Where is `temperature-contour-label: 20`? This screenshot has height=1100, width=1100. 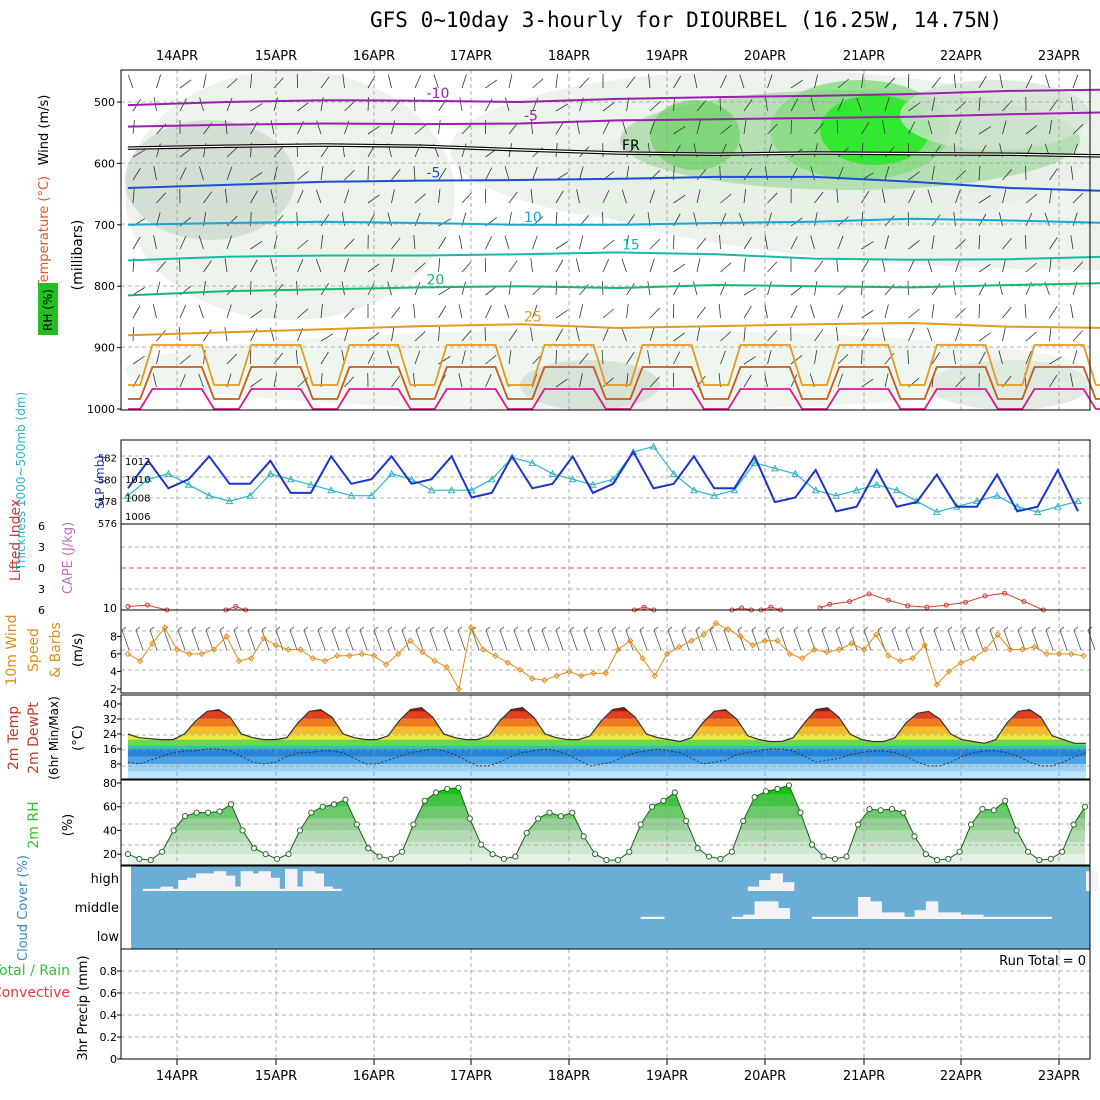 temperature-contour-label: 20 is located at coordinates (436, 280).